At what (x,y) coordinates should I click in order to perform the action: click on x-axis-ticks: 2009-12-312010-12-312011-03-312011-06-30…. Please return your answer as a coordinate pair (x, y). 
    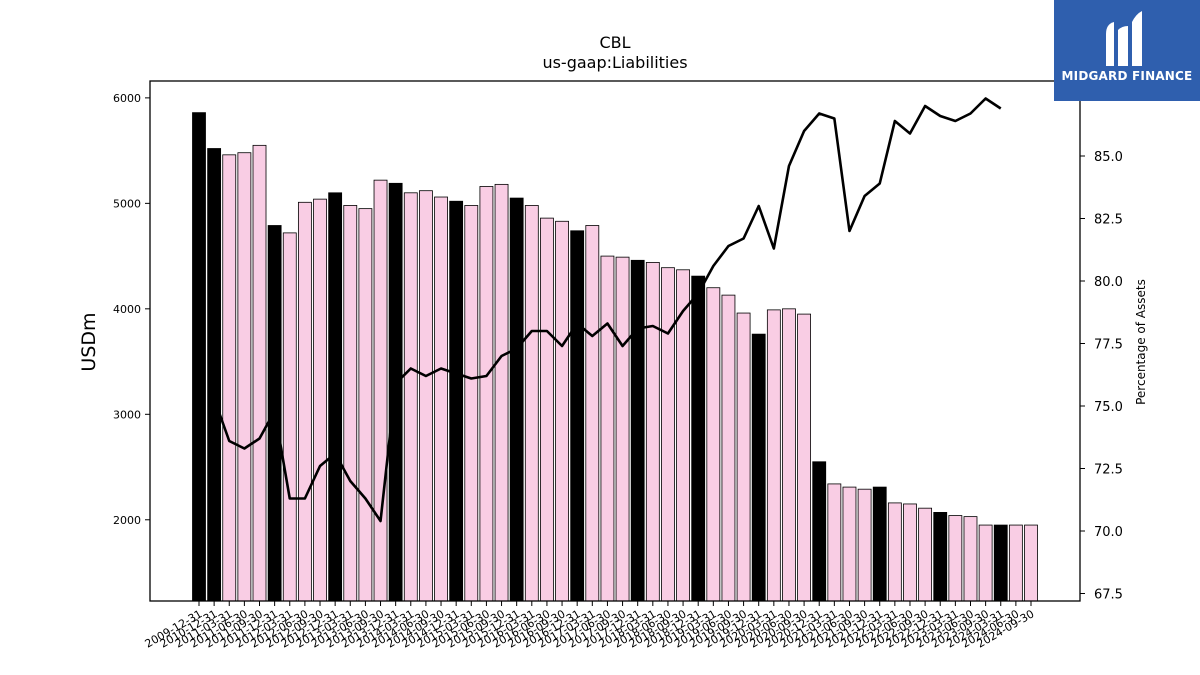
    Looking at the image, I should click on (590, 626).